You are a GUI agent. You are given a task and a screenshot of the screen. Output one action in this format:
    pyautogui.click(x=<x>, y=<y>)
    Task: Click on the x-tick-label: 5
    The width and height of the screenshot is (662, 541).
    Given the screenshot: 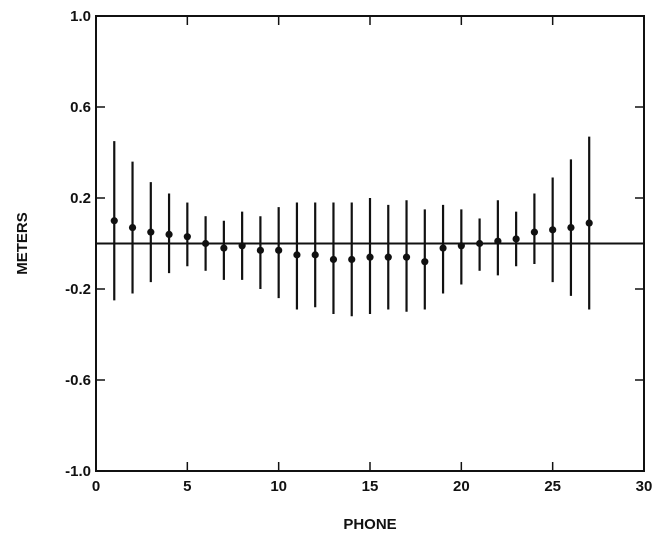 What is the action you would take?
    pyautogui.click(x=187, y=486)
    